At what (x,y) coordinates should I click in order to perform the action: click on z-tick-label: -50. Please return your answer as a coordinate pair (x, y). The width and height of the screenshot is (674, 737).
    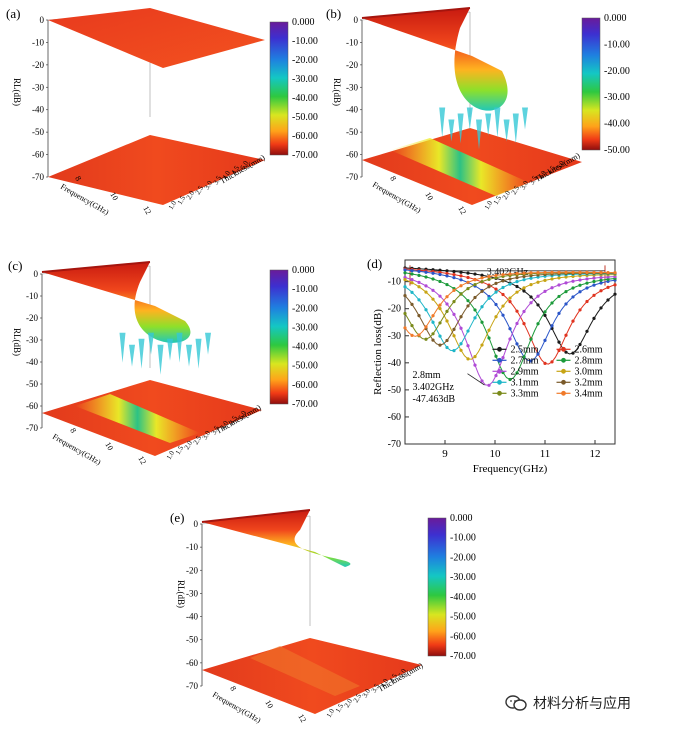
    Looking at the image, I should click on (32, 384).